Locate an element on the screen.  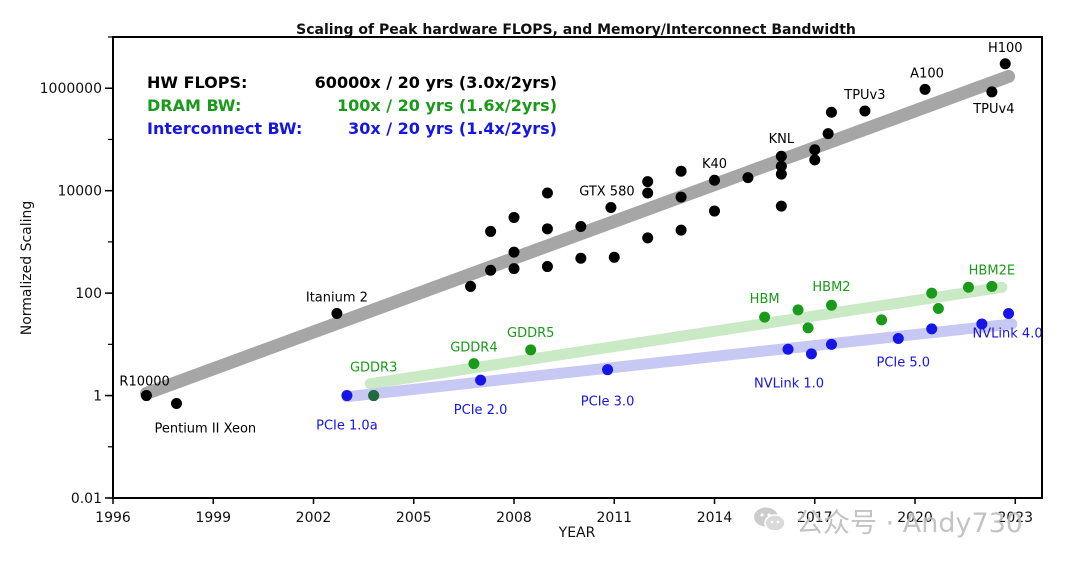
x-axis-ticks: 1996 1999 2002 2005 2008 2011 2014 2017 2020 2023 is located at coordinates (564, 512).